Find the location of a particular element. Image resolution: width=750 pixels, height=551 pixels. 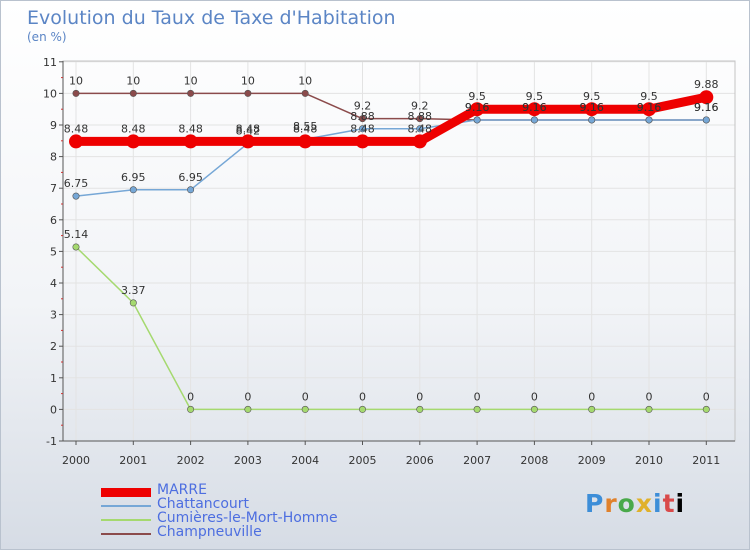

x-tick-label: 2009 is located at coordinates (592, 460).